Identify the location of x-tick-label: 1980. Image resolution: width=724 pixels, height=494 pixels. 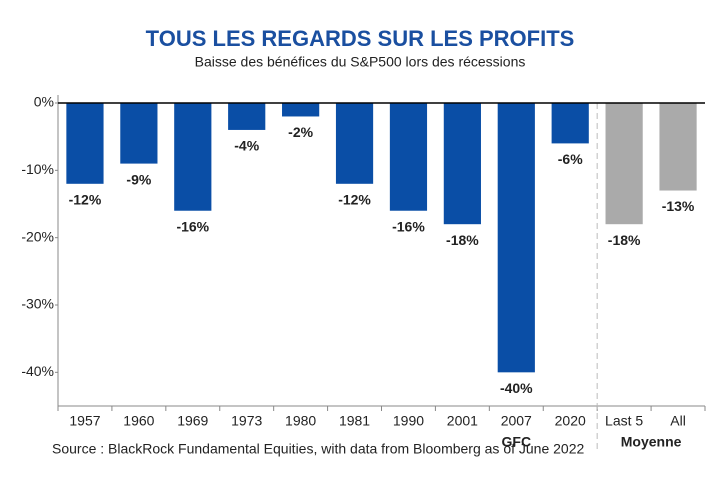
(300, 421).